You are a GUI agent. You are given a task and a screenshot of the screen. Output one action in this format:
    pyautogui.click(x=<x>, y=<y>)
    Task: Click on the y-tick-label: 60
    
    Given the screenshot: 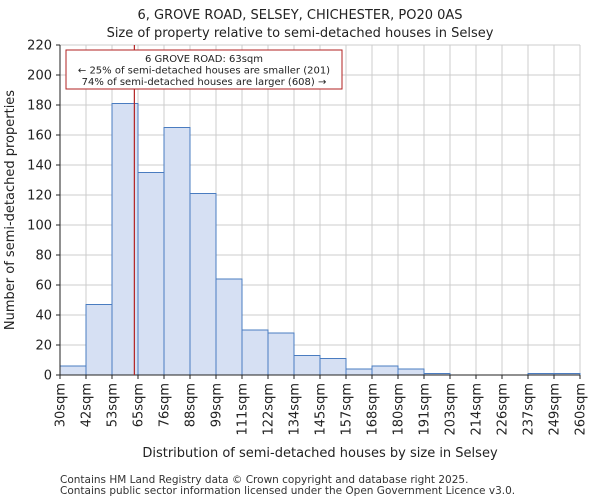 What is the action you would take?
    pyautogui.click(x=43, y=286)
    